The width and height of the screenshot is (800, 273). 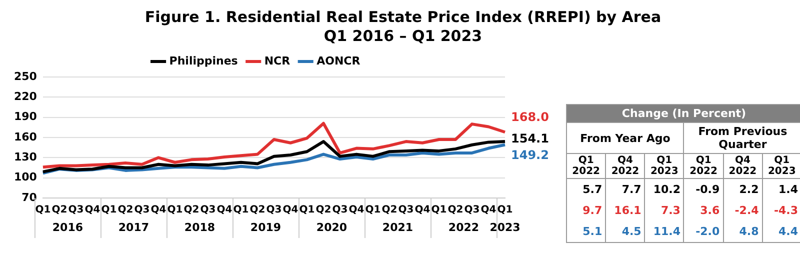 I want to click on data-label: 4.8, so click(x=742, y=231).